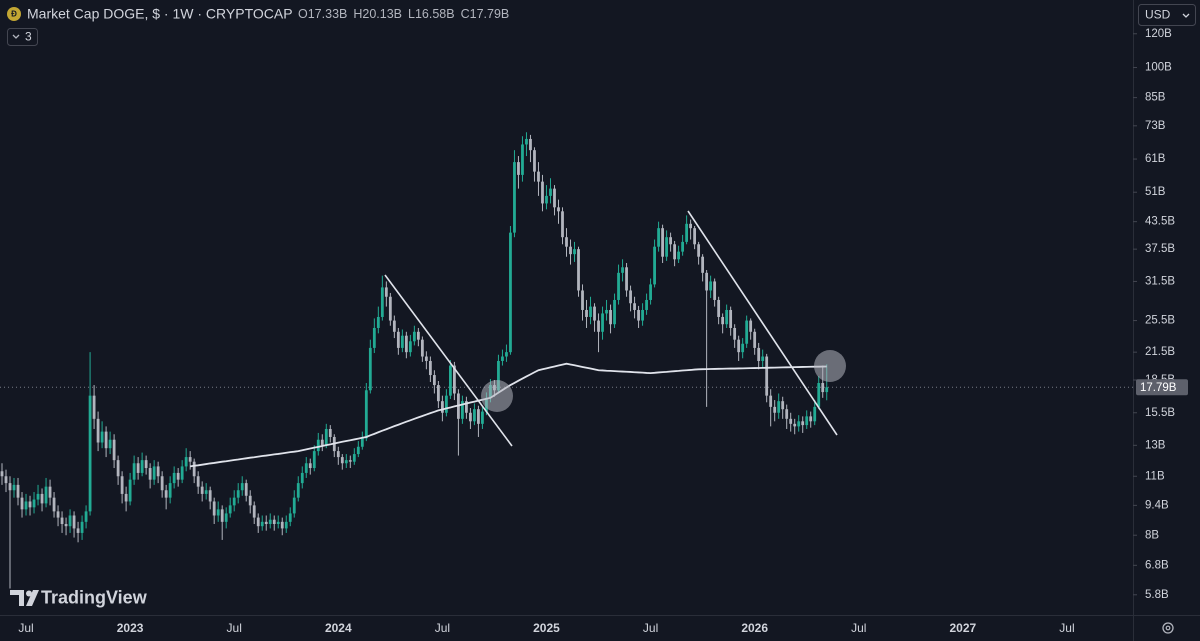 Image resolution: width=1200 pixels, height=641 pixels. I want to click on gear-hub, so click(1168, 628).